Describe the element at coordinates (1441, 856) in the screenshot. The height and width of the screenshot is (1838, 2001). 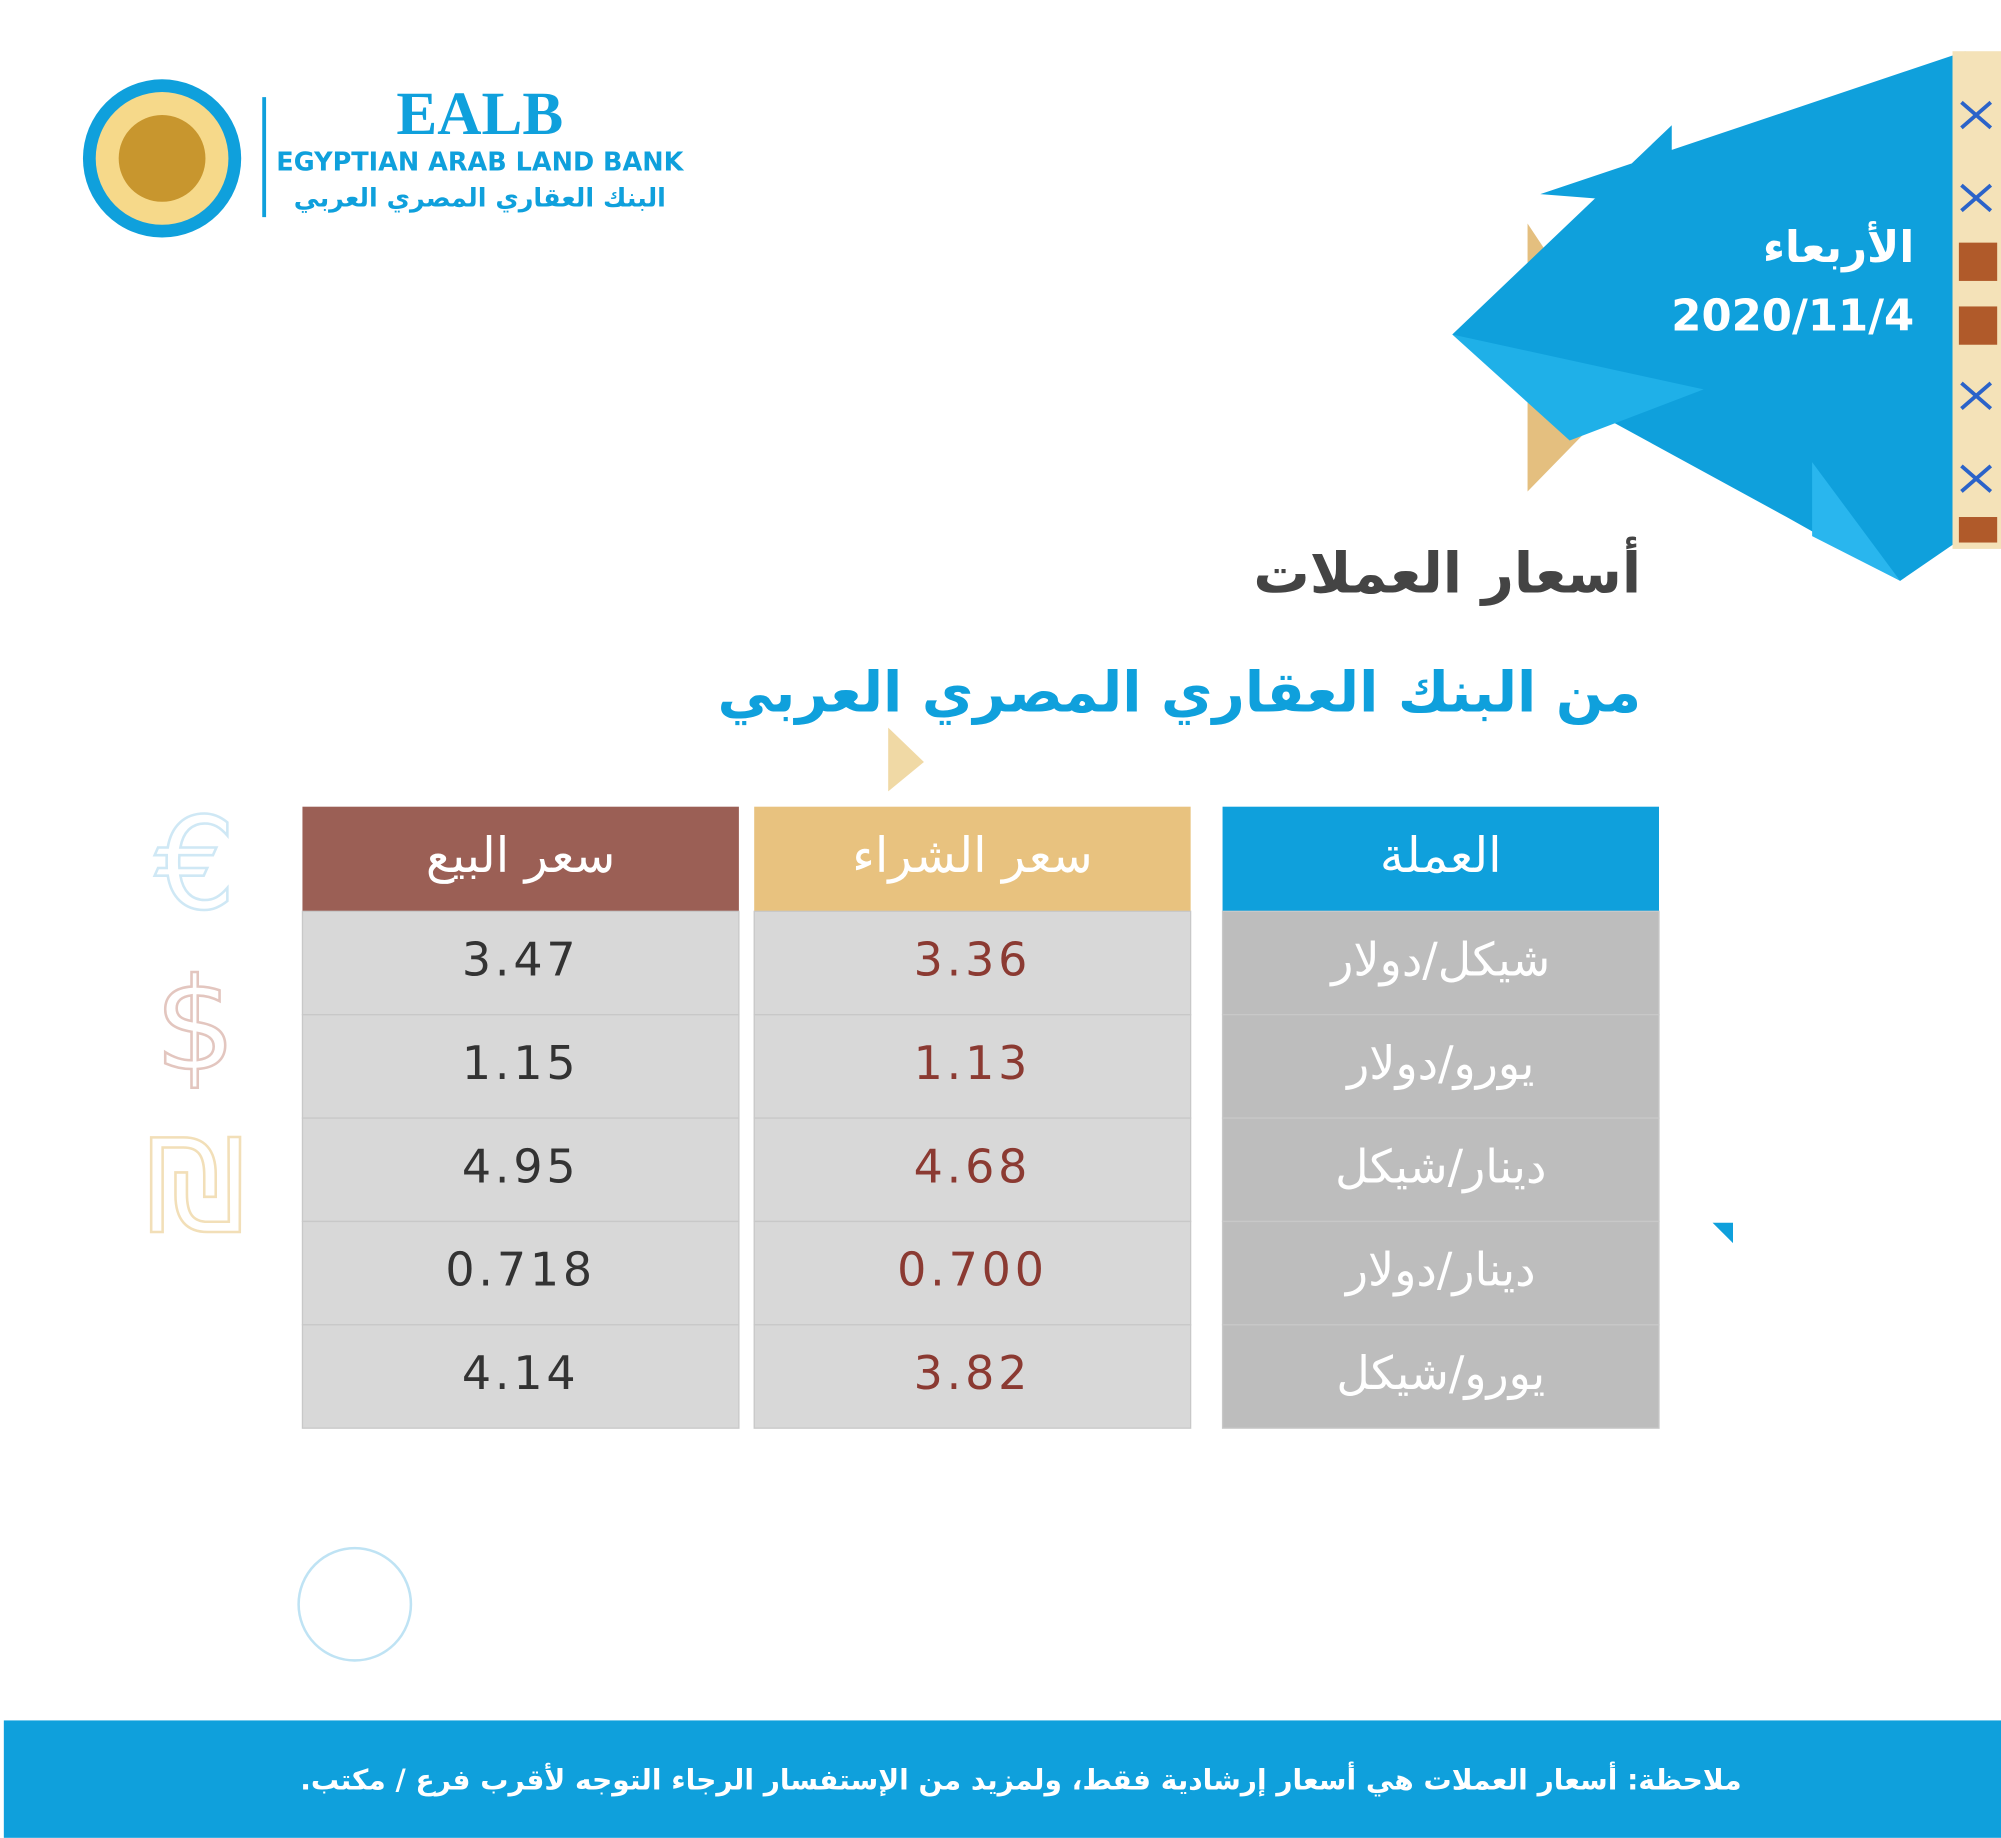
I see `header-text: العملة` at that location.